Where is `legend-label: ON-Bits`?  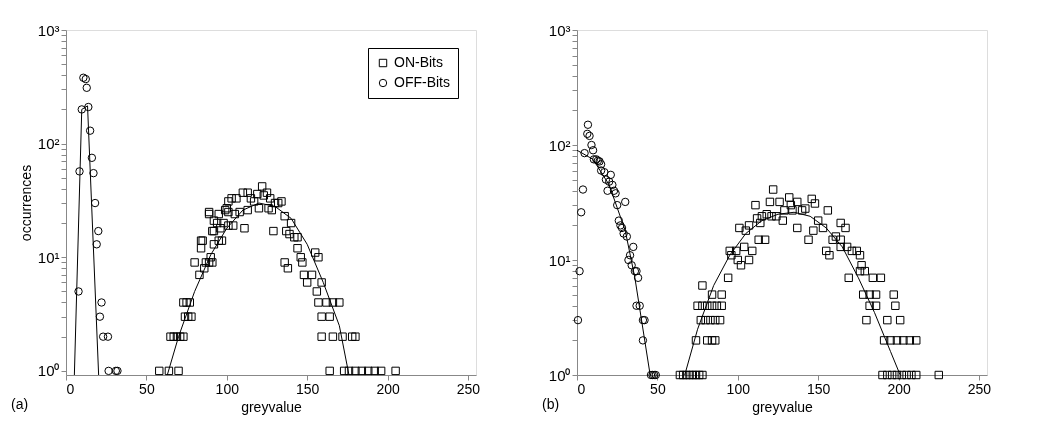 legend-label: ON-Bits is located at coordinates (418, 62).